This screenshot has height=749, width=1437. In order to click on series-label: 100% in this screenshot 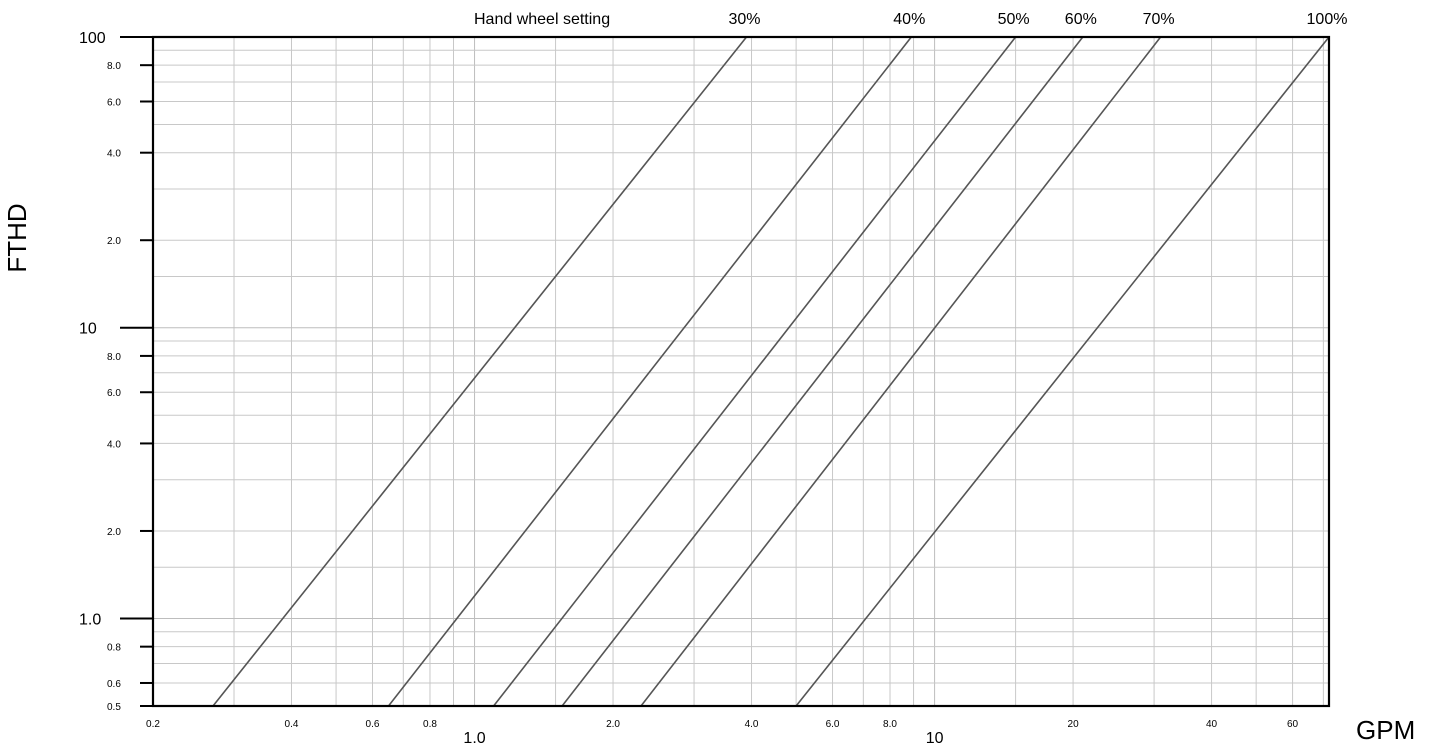, I will do `click(1327, 19)`.